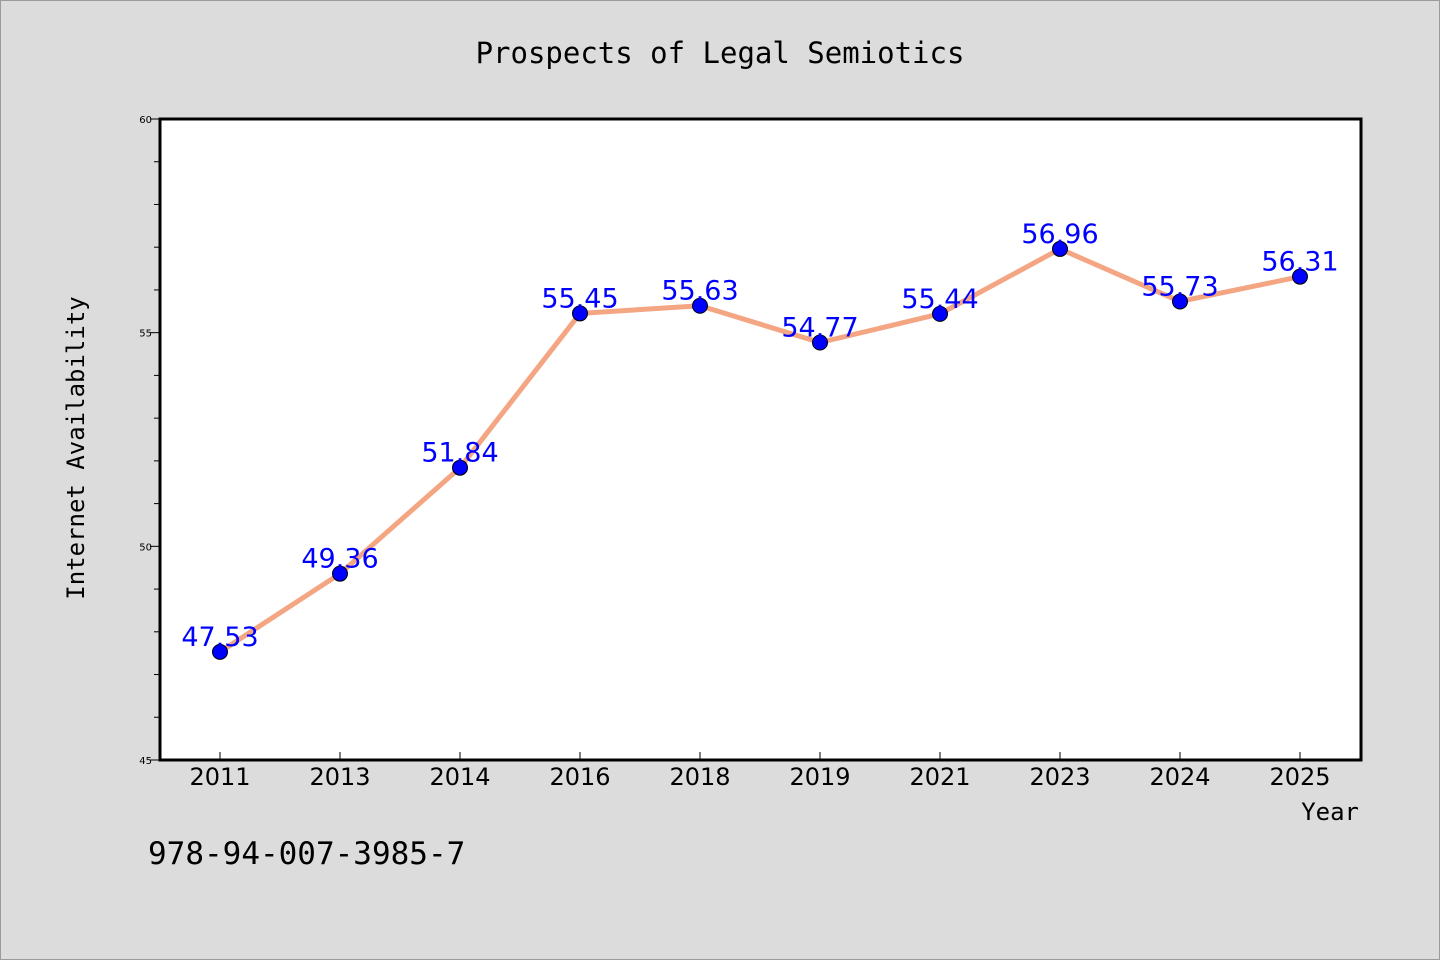 This screenshot has height=960, width=1440. What do you see at coordinates (579, 777) in the screenshot?
I see `x-tick-label: 2016` at bounding box center [579, 777].